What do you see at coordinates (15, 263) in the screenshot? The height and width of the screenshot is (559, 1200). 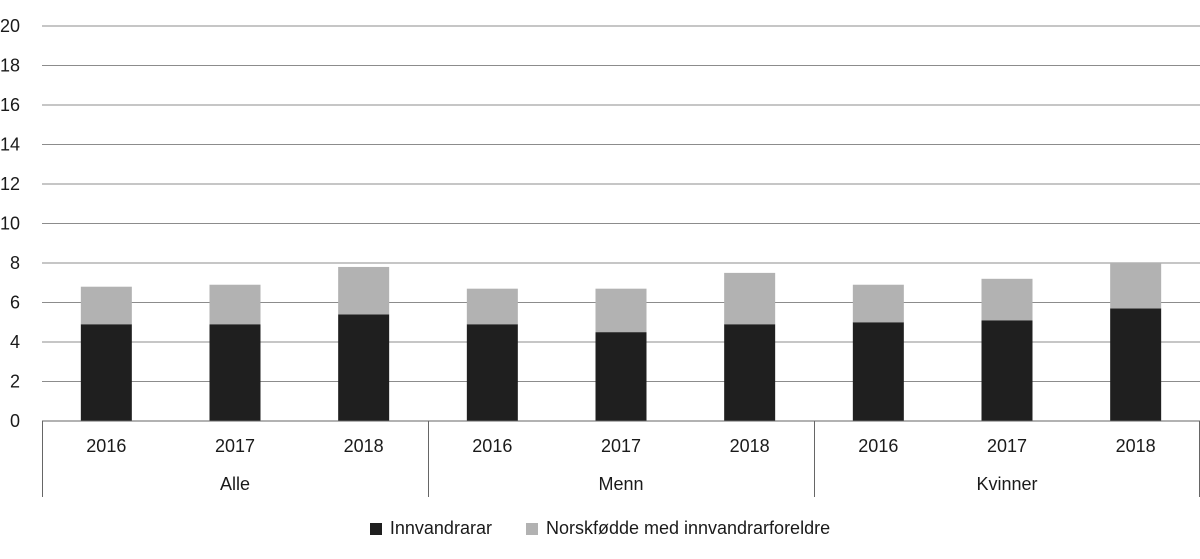 I see `y-tick-label: 8` at bounding box center [15, 263].